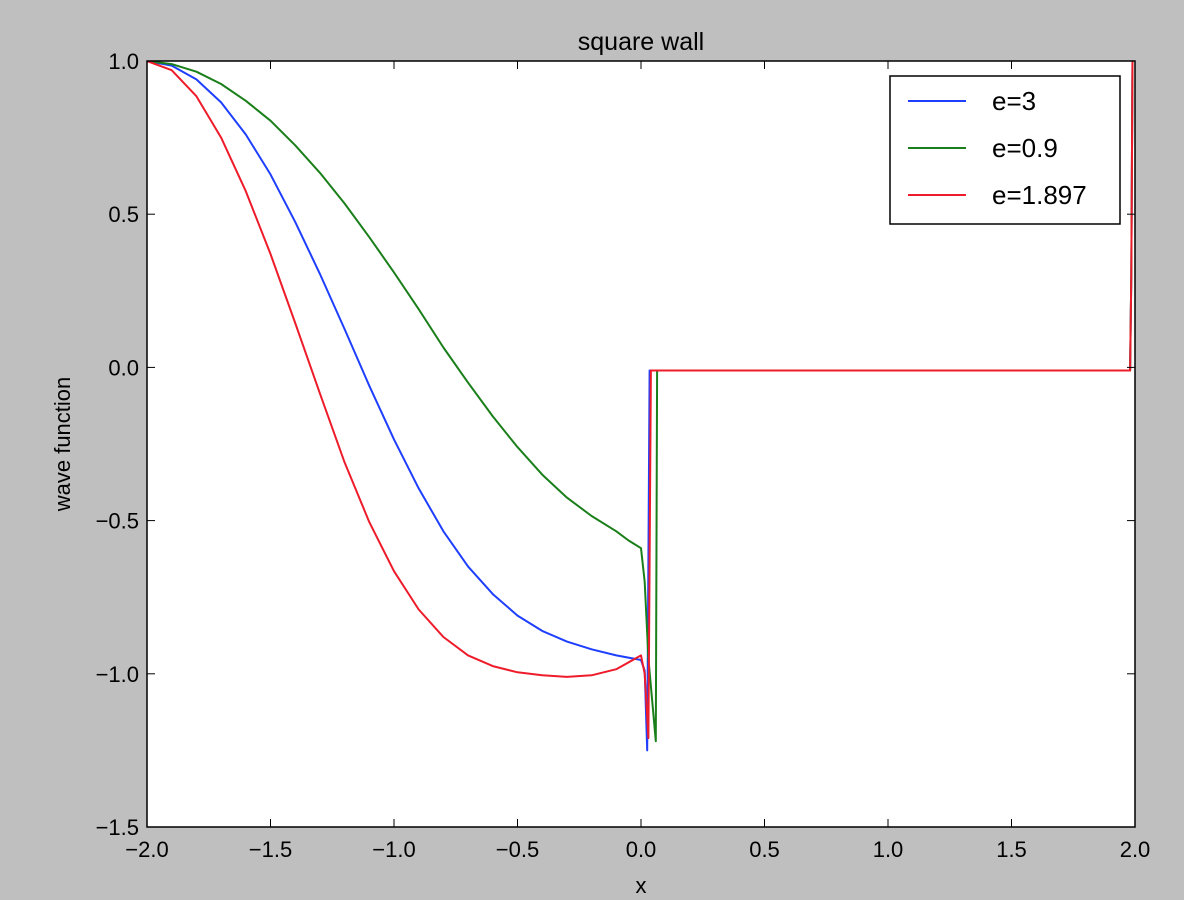 The height and width of the screenshot is (900, 1184). Describe the element at coordinates (62, 445) in the screenshot. I see `y-axis-label: wave function` at that location.